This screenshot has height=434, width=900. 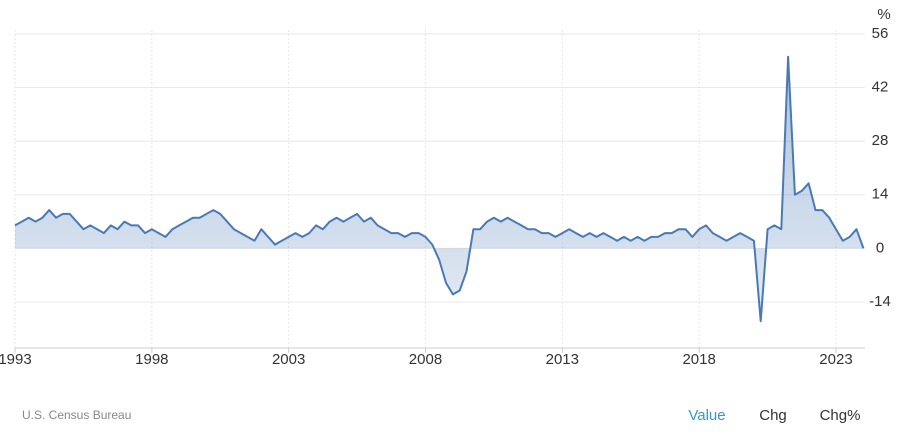 I want to click on source: U.S. Census Bureau, so click(x=76, y=415).